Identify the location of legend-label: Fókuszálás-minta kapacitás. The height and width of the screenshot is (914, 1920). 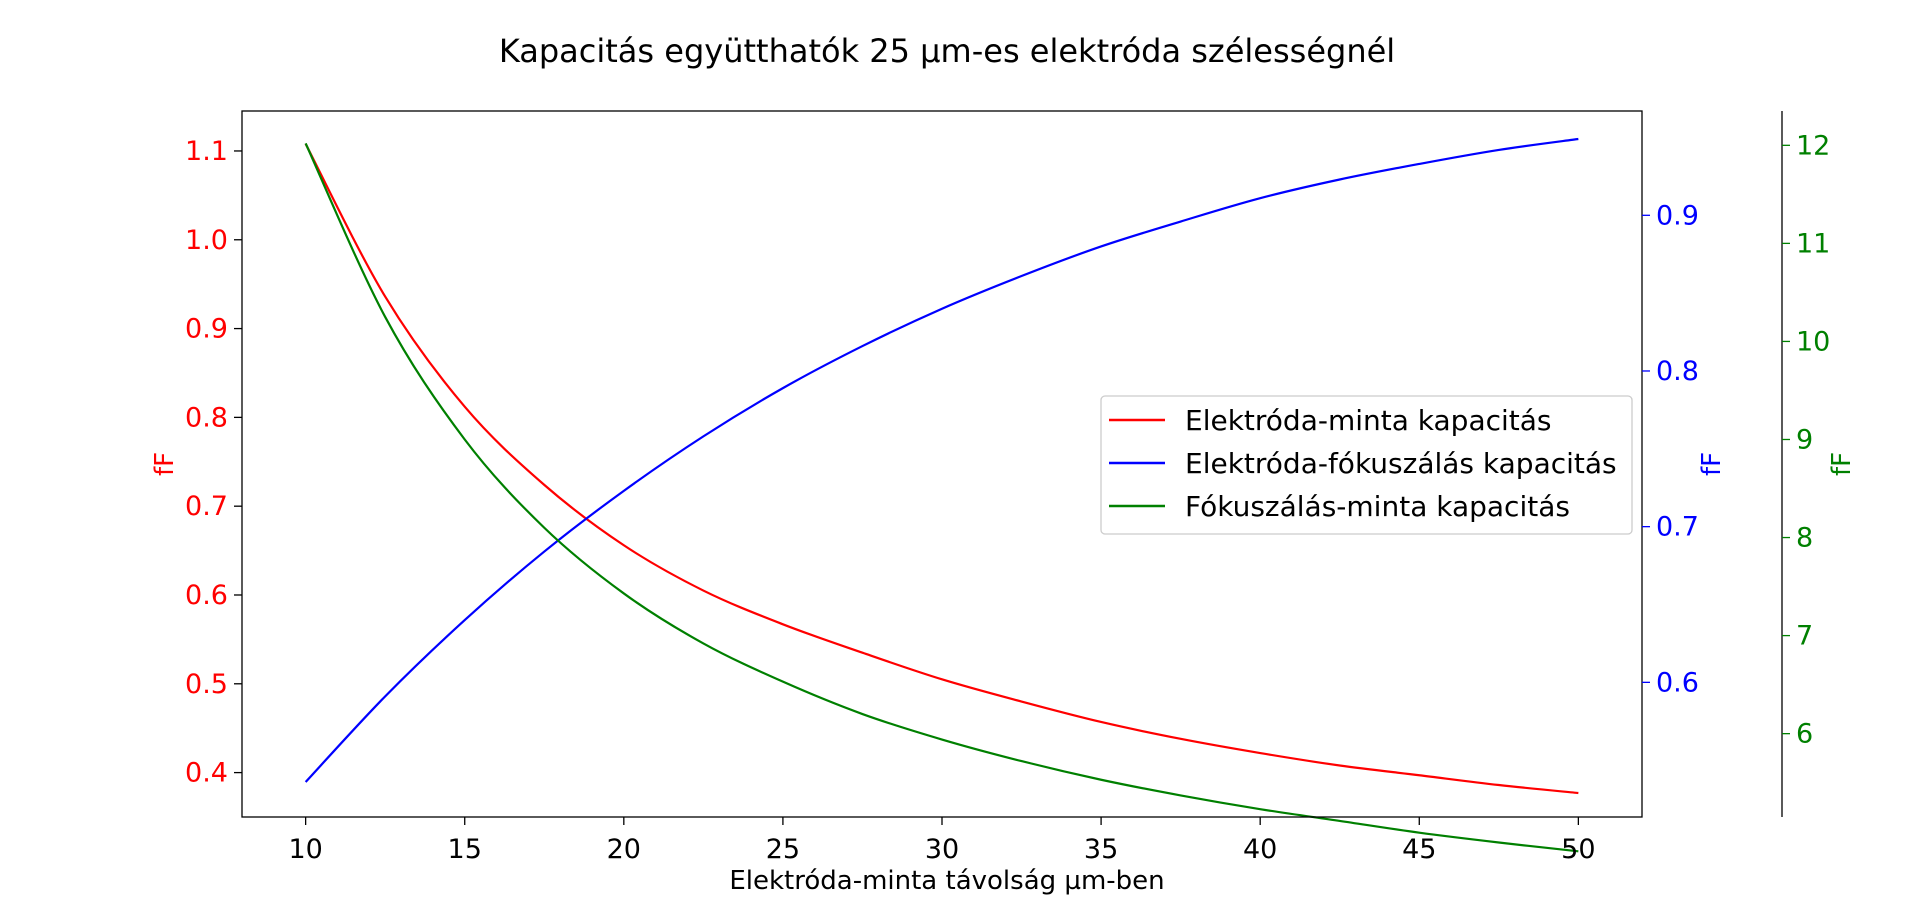
(1377, 506).